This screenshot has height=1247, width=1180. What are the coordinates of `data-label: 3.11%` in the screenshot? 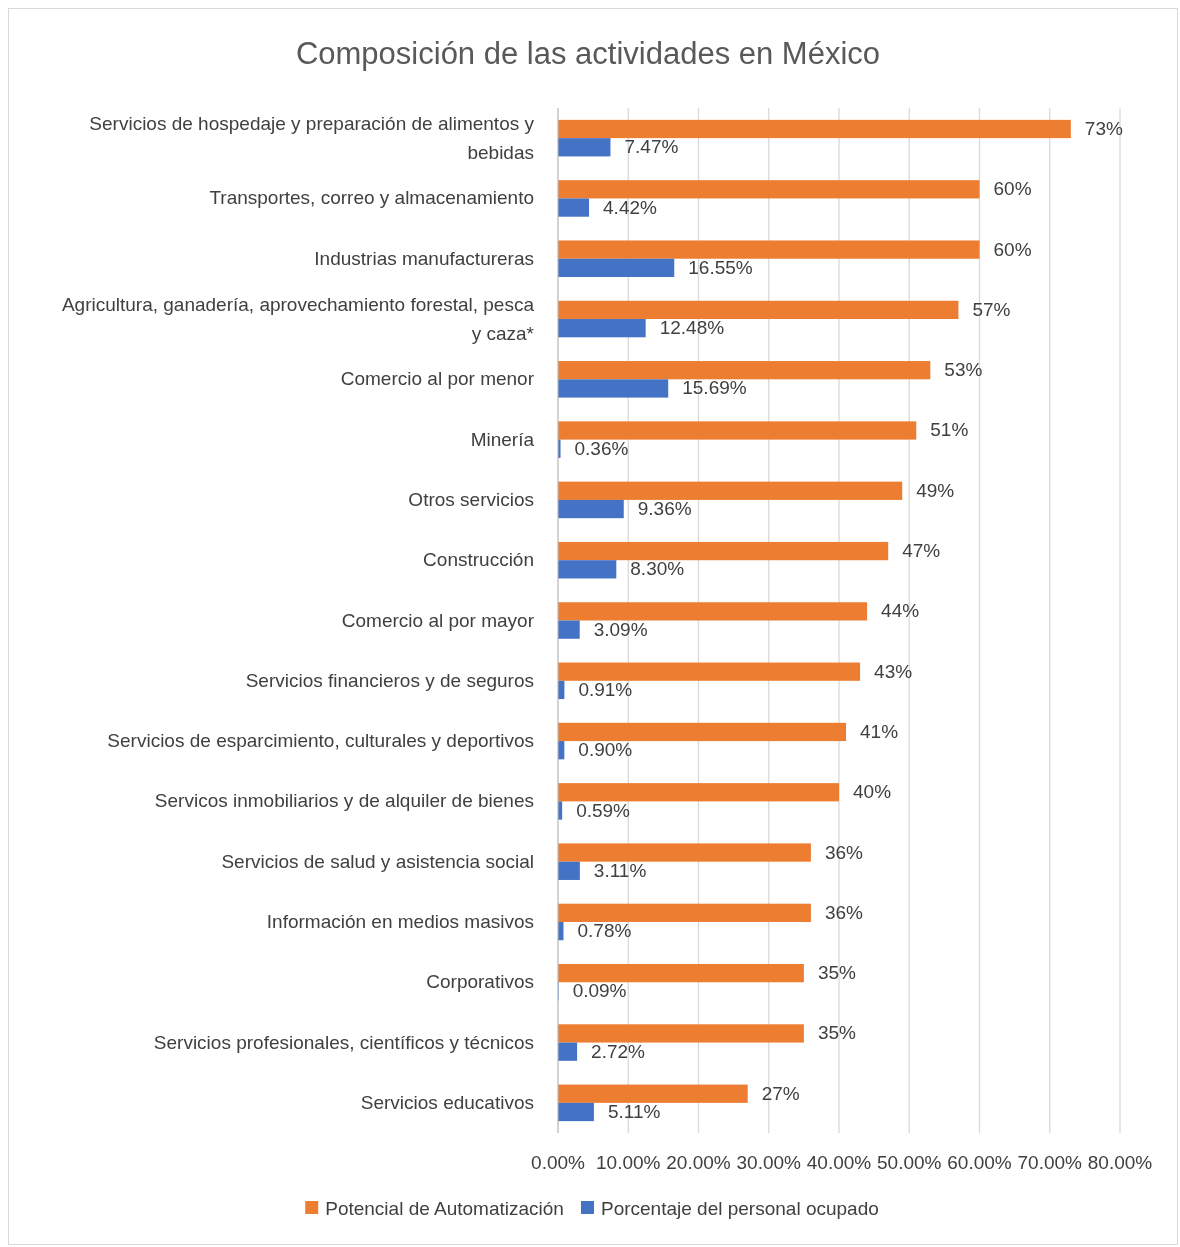 It's located at (620, 870).